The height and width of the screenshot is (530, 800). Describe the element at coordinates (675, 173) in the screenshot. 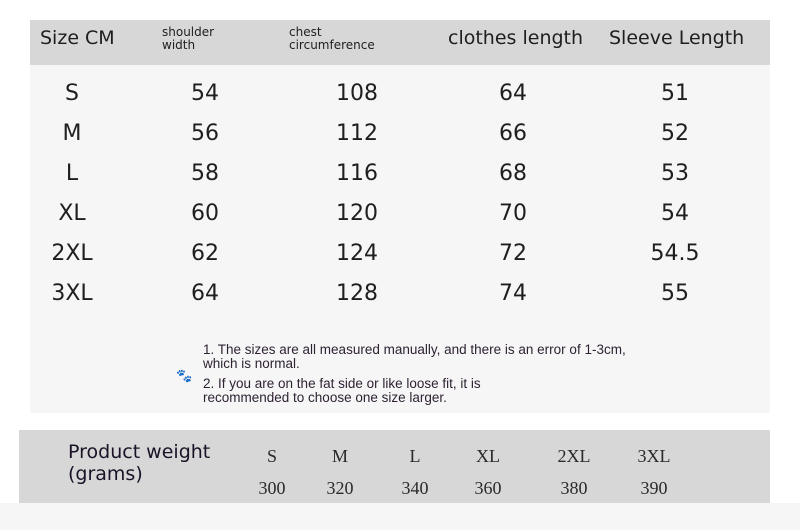

I see `cell-sleeve: 53` at that location.